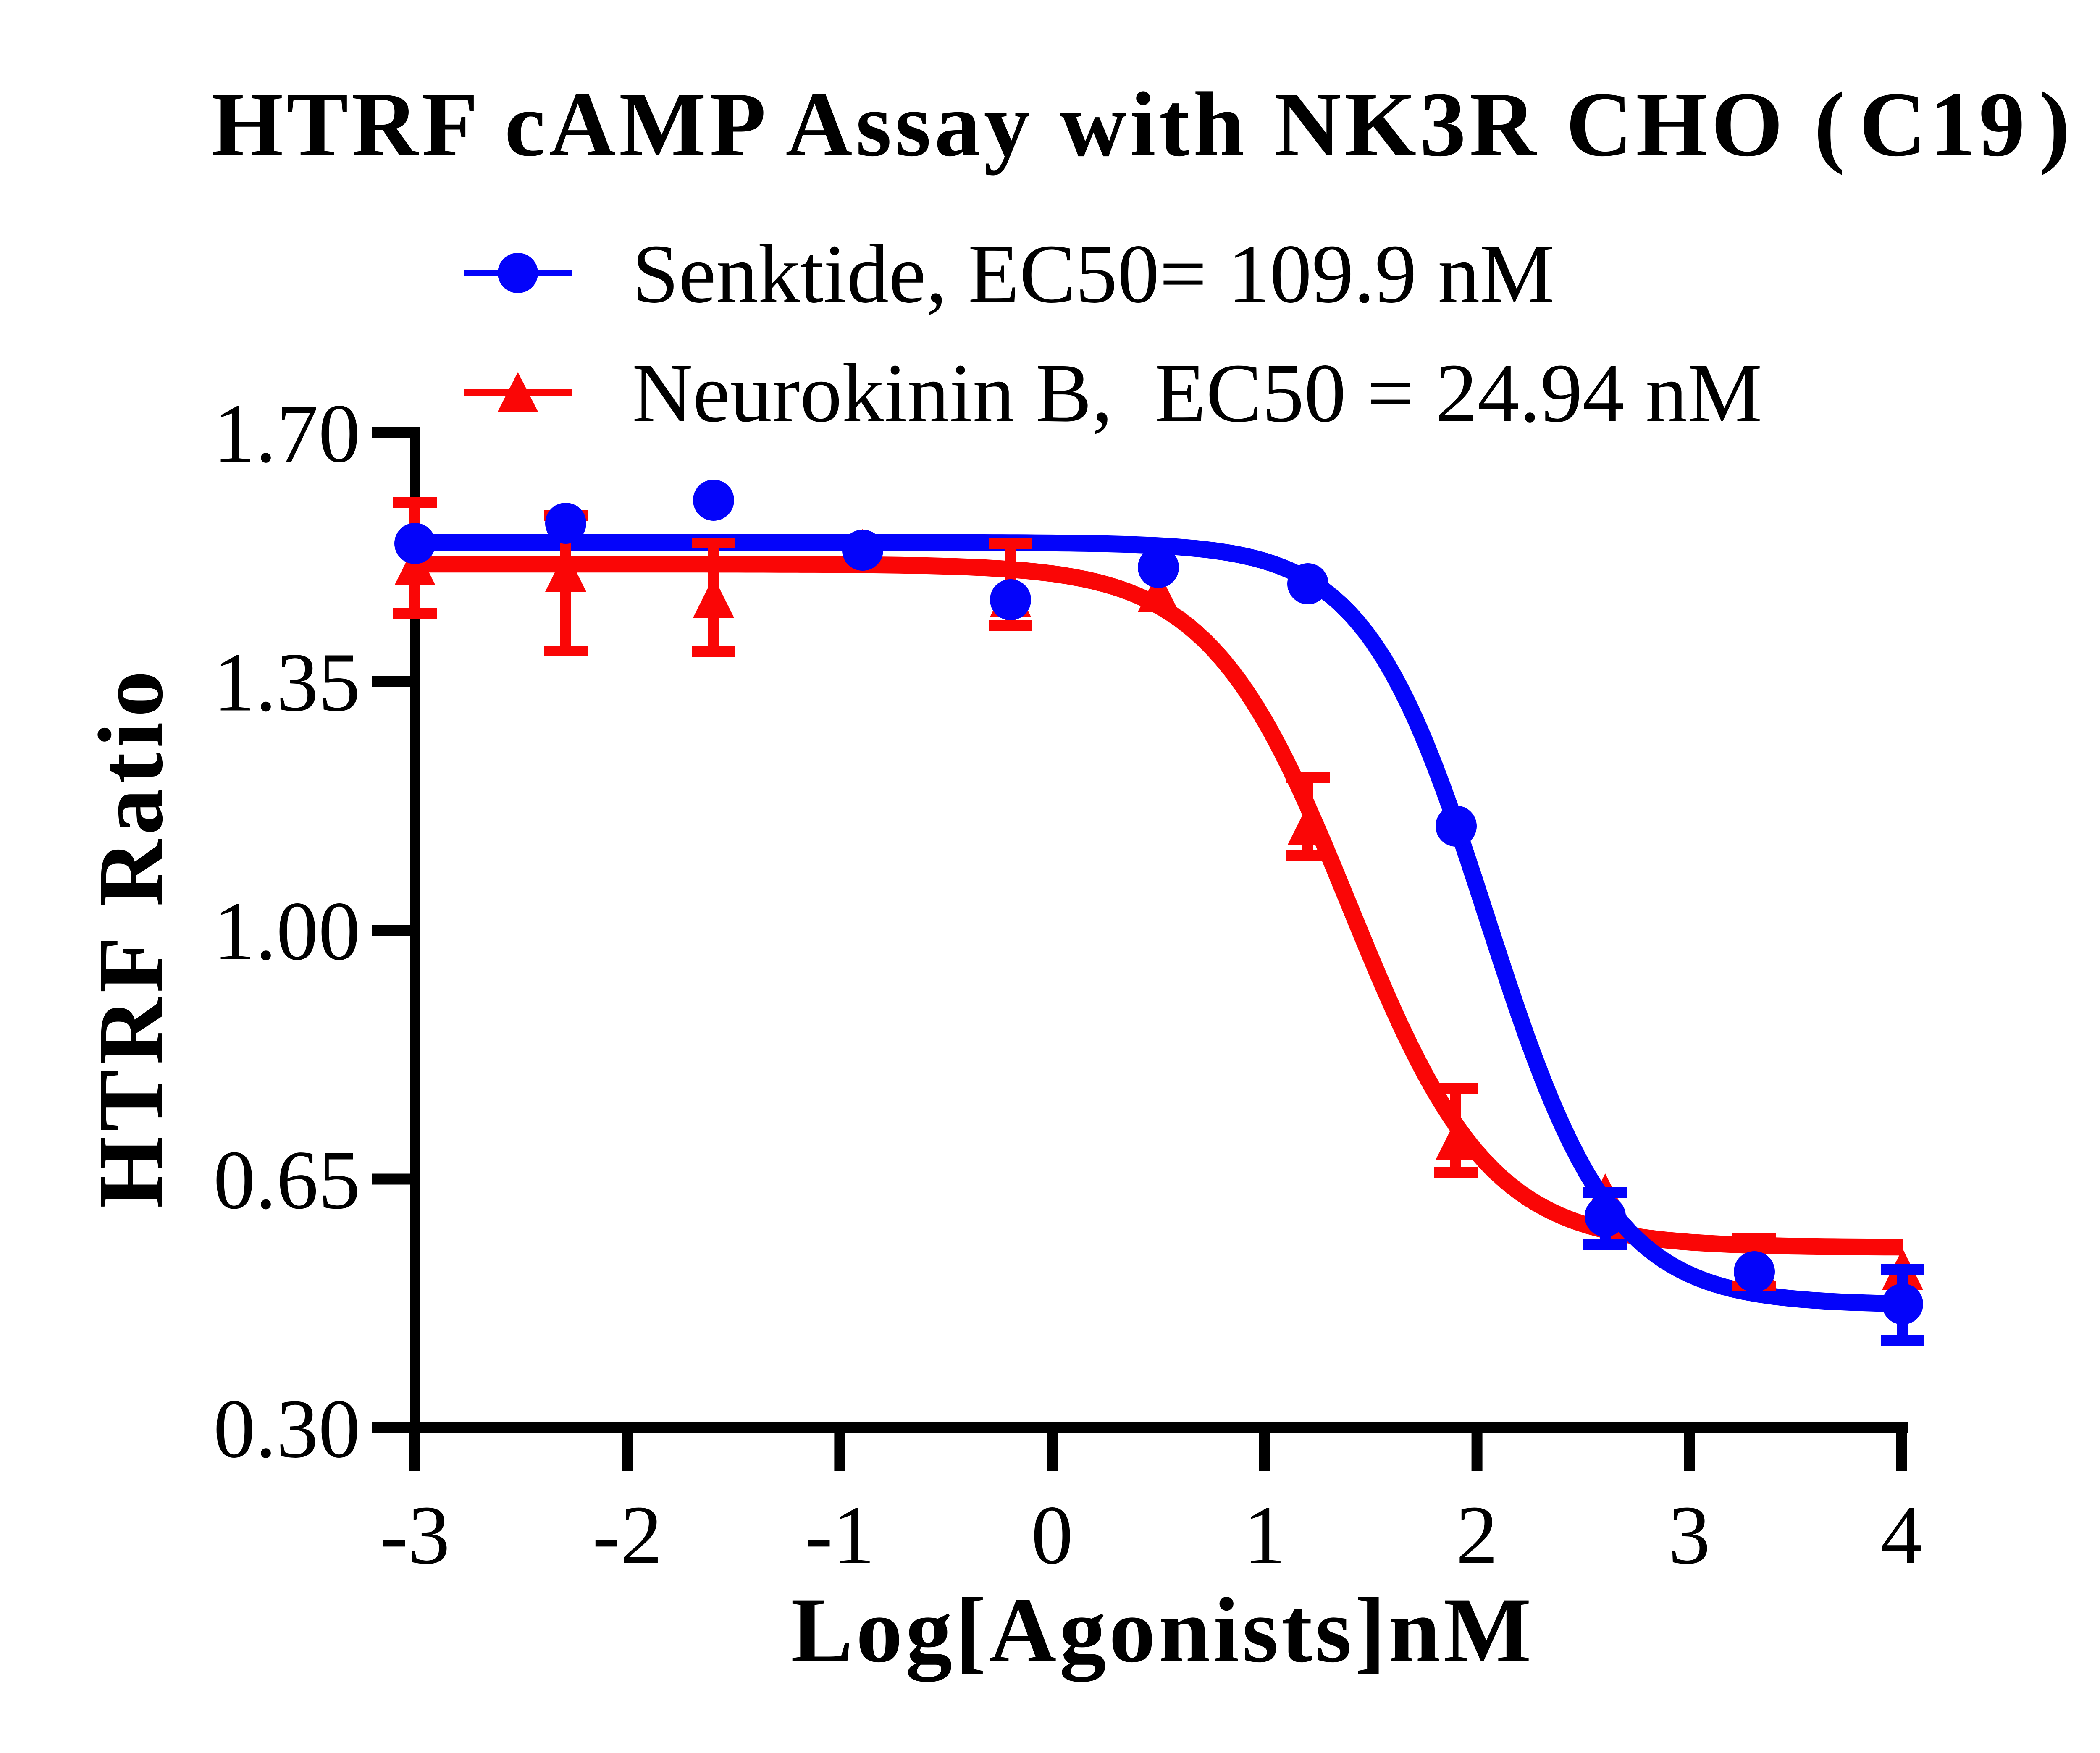 Image resolution: width=2100 pixels, height=1753 pixels. Describe the element at coordinates (415, 1535) in the screenshot. I see `svg-text: -3` at that location.